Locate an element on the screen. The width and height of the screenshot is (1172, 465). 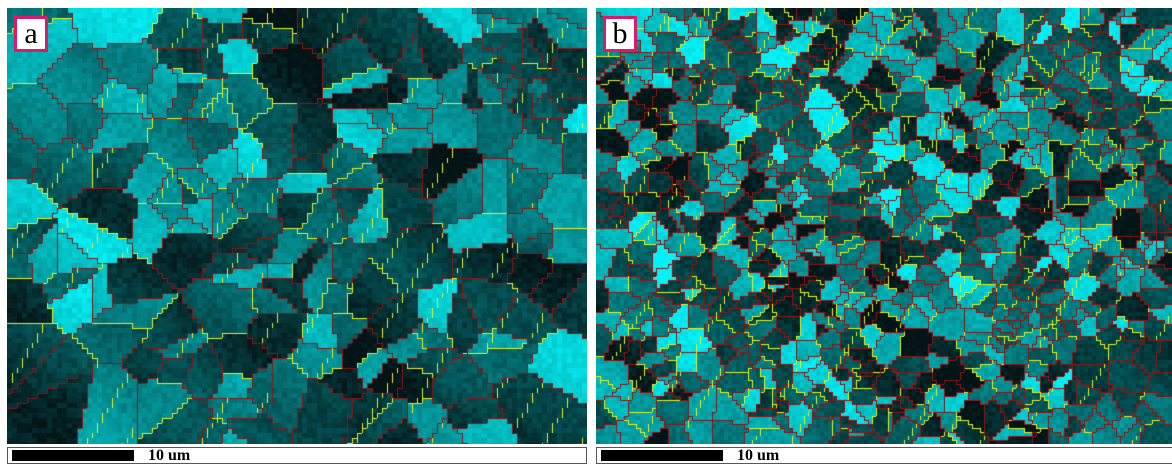
panel-label-b: b is located at coordinates (620, 34).